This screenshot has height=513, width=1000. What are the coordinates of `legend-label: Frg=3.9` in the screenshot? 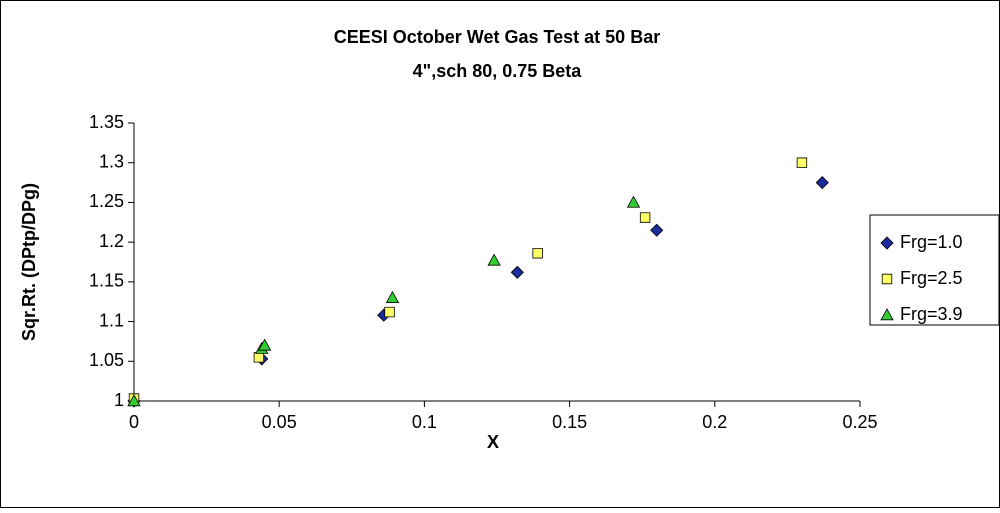 It's located at (931, 314).